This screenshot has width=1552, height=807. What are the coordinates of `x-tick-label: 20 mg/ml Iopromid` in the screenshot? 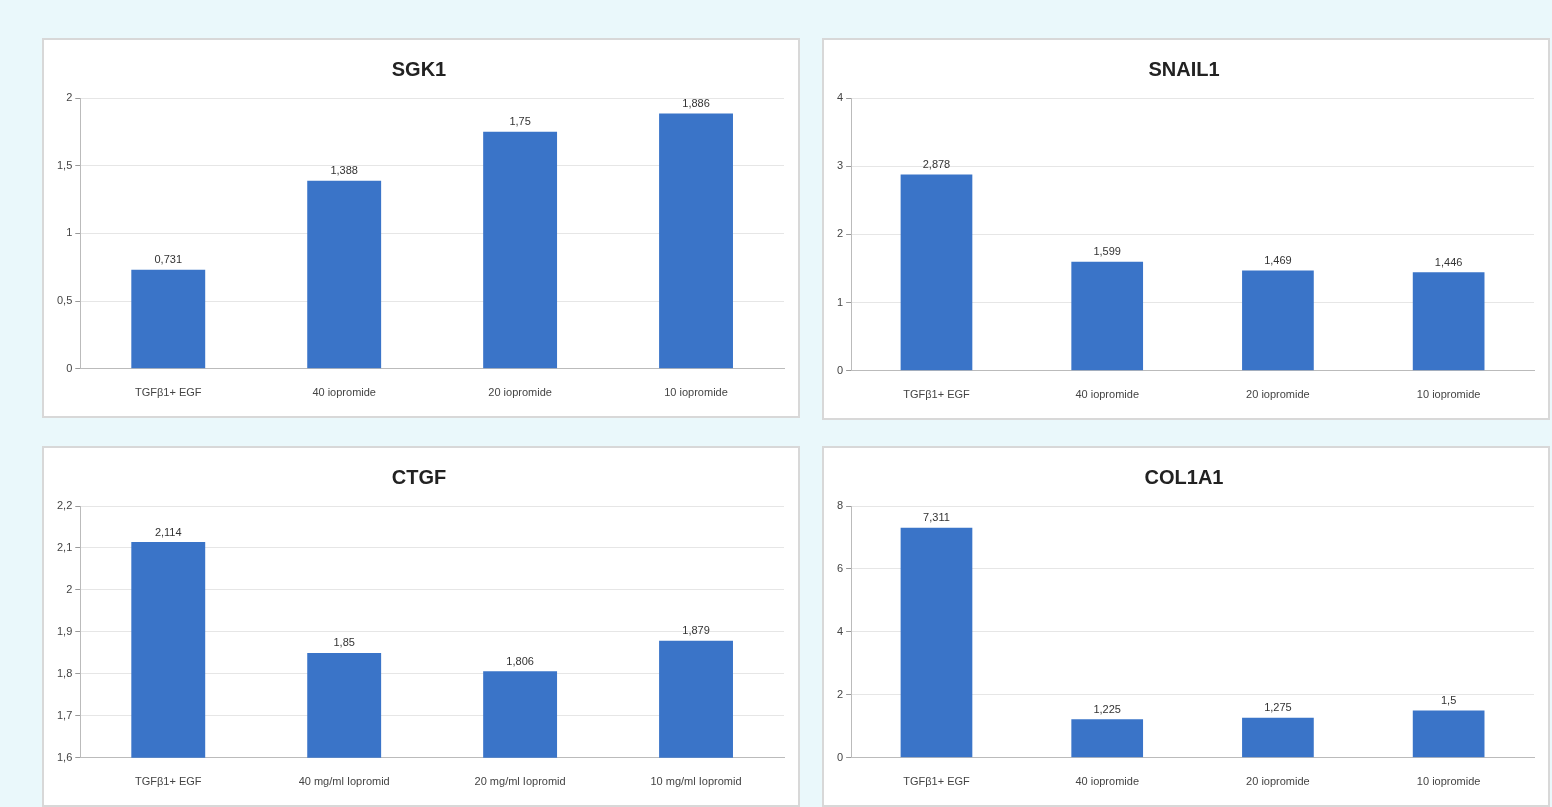 It's located at (520, 781).